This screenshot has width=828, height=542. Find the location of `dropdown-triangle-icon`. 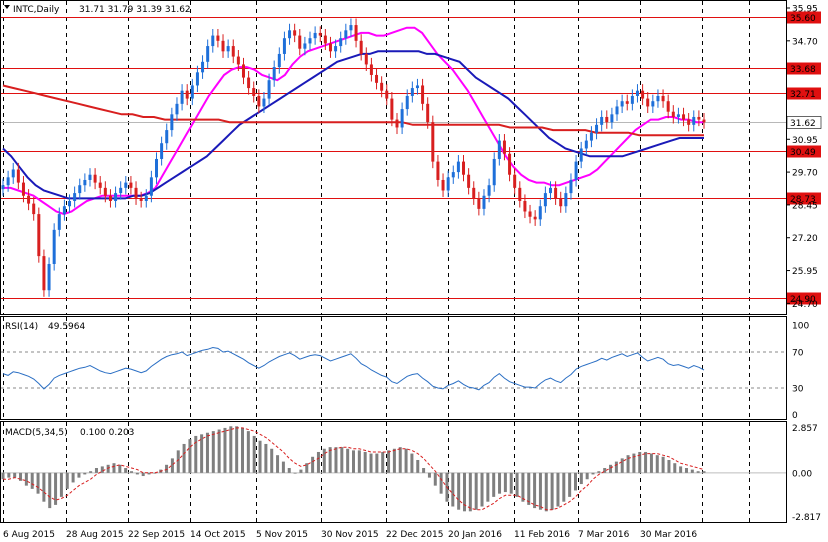

dropdown-triangle-icon is located at coordinates (7, 7).